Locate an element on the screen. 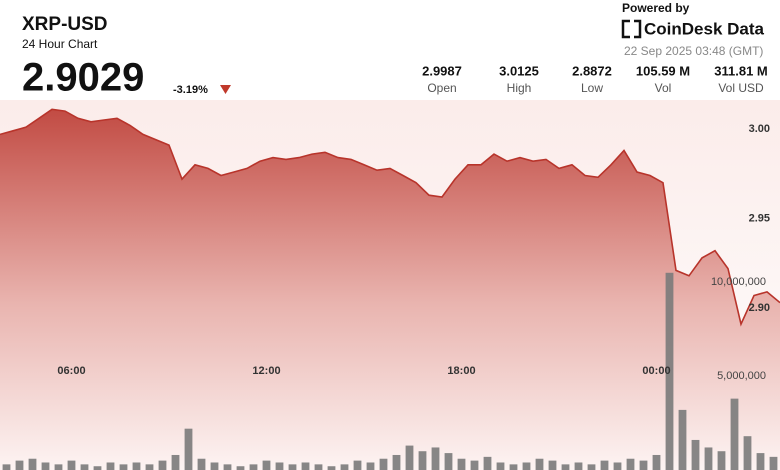 Image resolution: width=780 pixels, height=470 pixels. x-tick-label: 06:00 is located at coordinates (71, 371).